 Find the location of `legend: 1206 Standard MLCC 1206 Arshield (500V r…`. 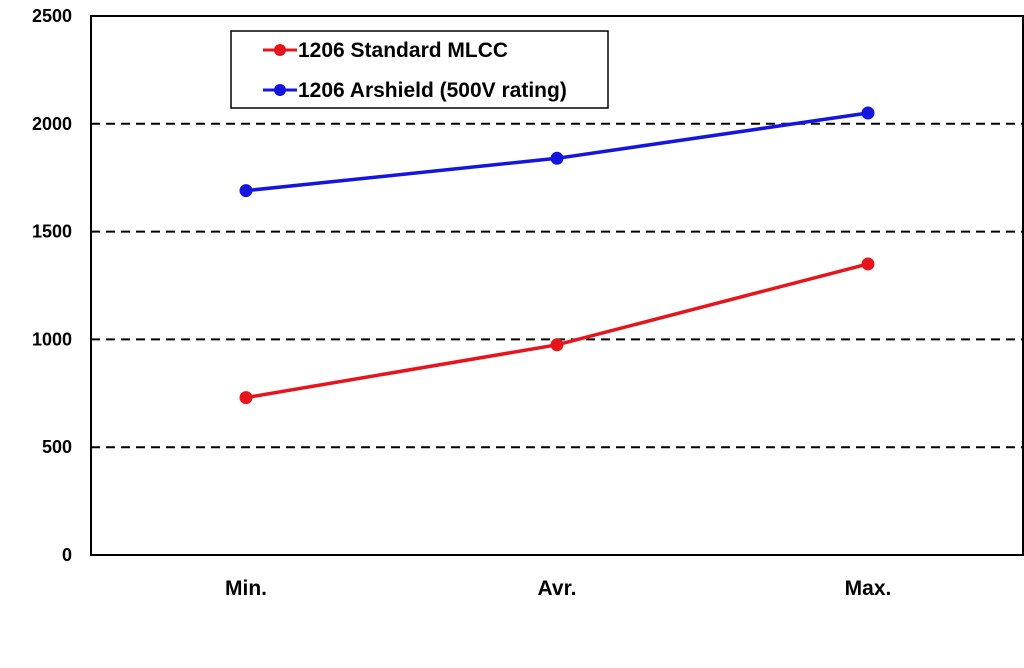

legend: 1206 Standard MLCC 1206 Arshield (500V r… is located at coordinates (419, 69).